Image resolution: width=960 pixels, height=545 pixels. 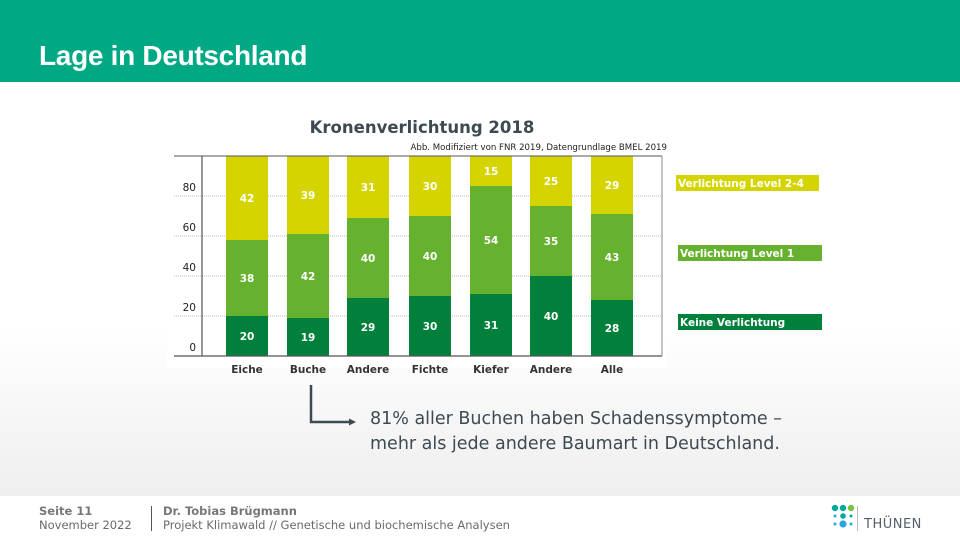 I want to click on x-tick-label: Fichte, so click(x=430, y=370).